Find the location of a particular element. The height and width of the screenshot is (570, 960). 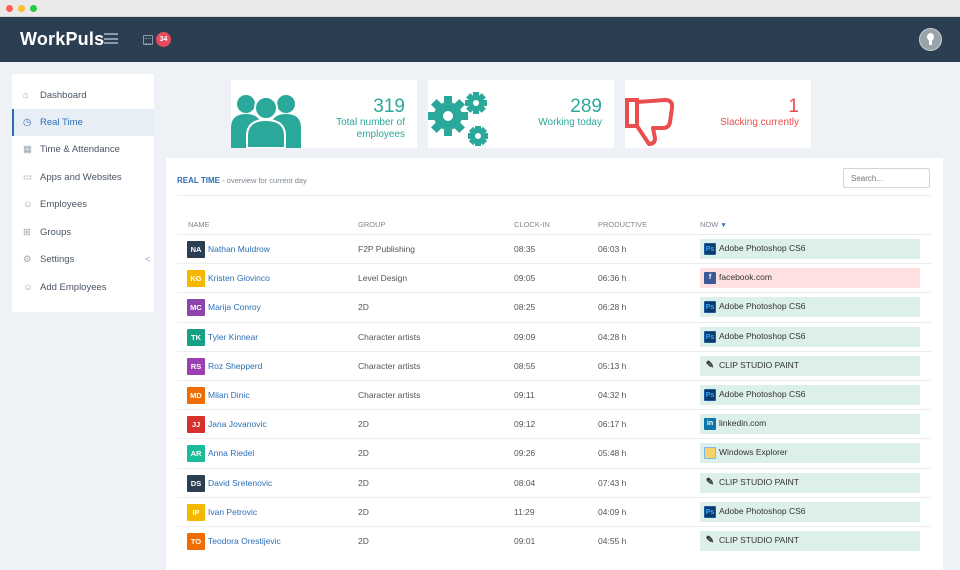

minimize-window-button is located at coordinates (21, 8).